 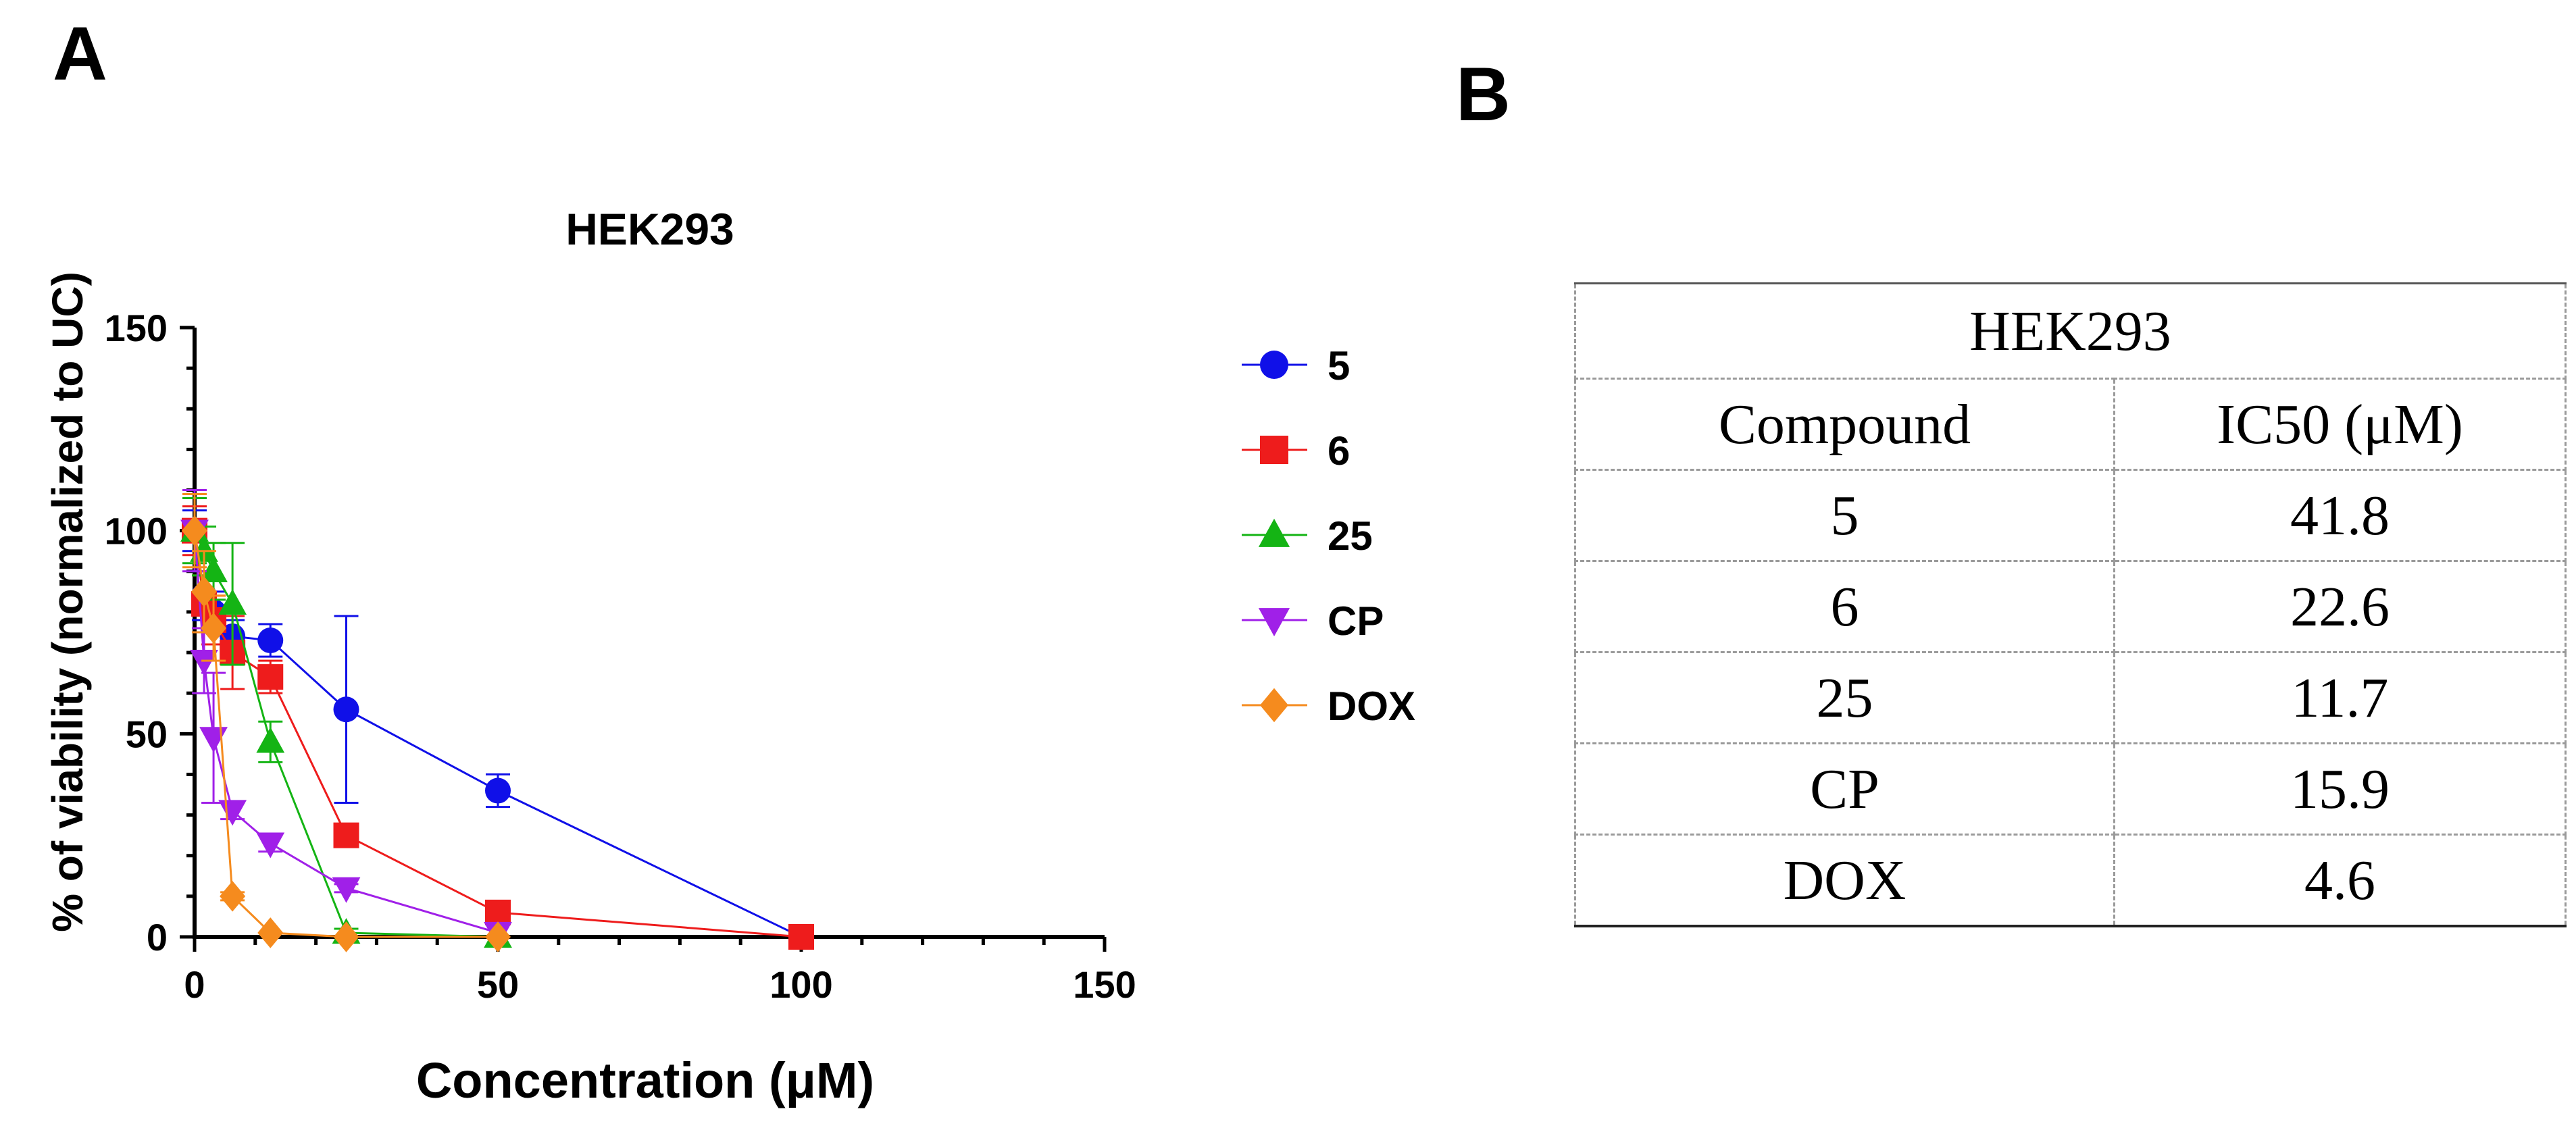 I want to click on x-tick-label: 0, so click(x=194, y=984).